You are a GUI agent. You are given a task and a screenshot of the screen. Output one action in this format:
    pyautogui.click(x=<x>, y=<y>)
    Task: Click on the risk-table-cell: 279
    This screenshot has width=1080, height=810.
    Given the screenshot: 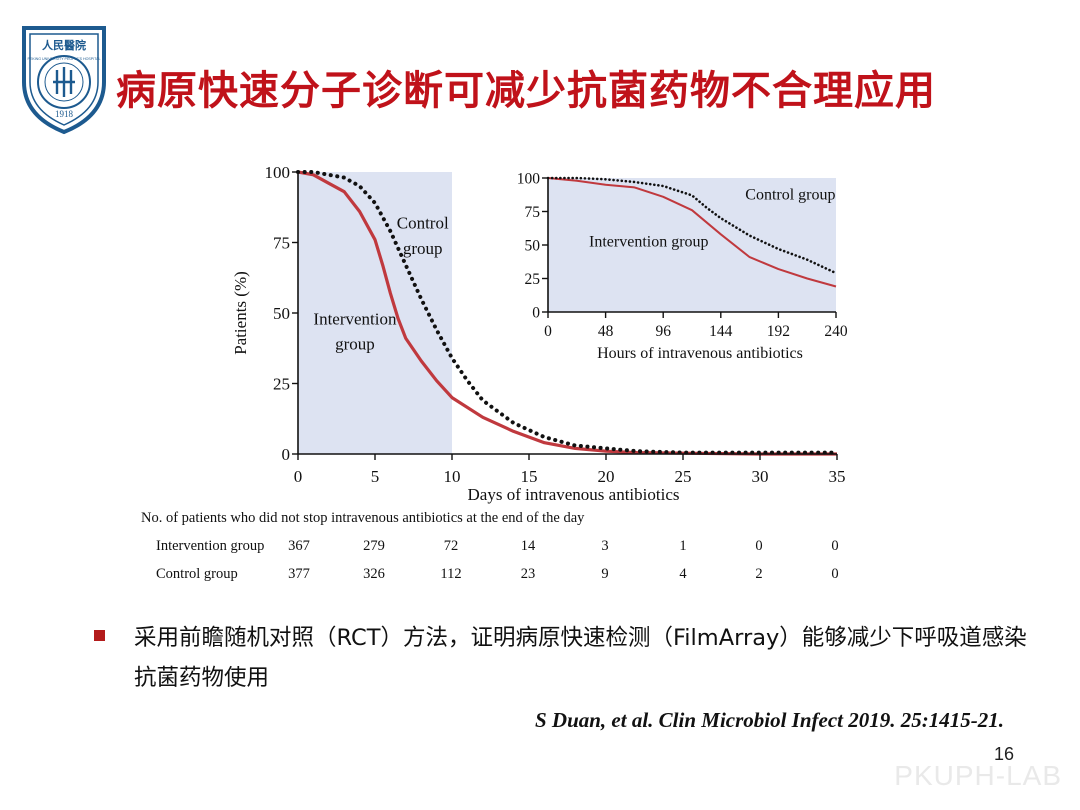 What is the action you would take?
    pyautogui.click(x=374, y=546)
    